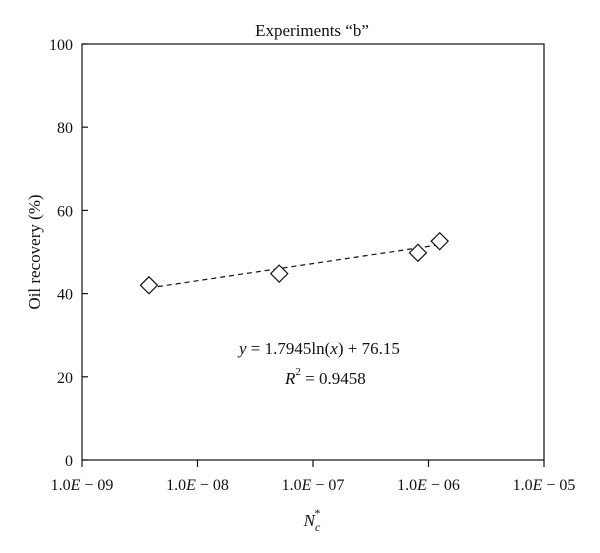  I want to click on x-tick-label: 1.0E − 07, so click(313, 485).